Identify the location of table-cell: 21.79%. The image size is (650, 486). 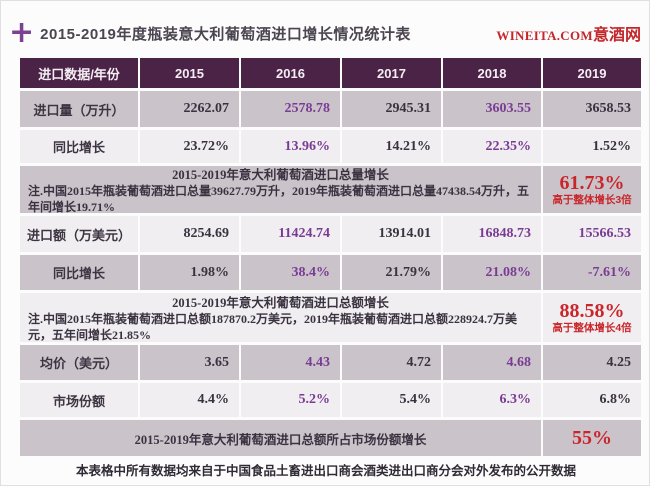
(391, 272).